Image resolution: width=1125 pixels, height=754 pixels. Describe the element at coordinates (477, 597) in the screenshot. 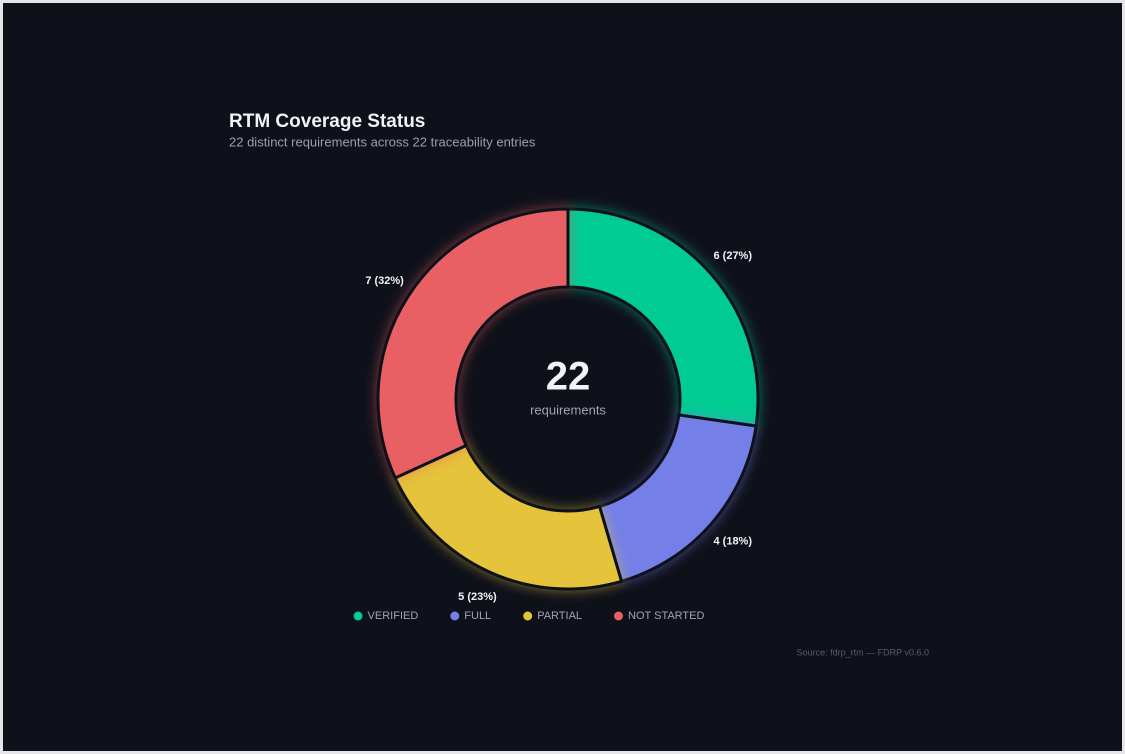

I see `value-label: 5 (23%)` at that location.